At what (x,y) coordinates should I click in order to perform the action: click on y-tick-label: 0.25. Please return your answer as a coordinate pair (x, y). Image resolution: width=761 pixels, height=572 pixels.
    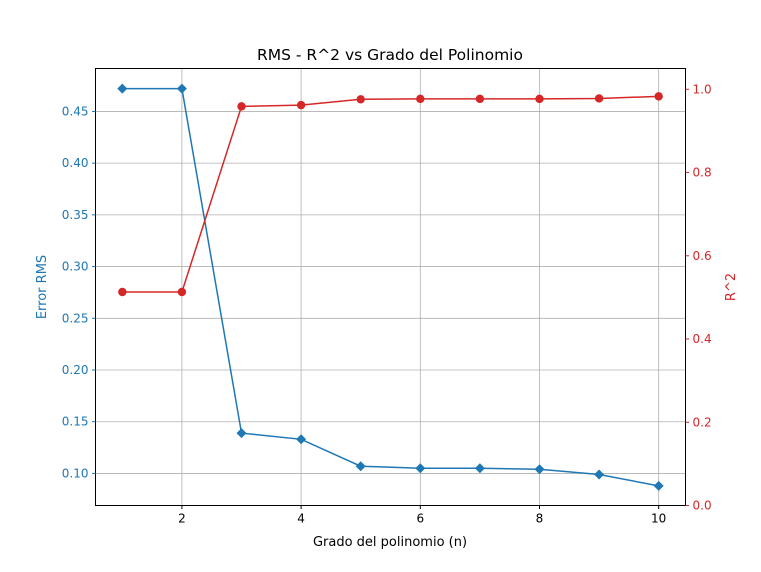
    Looking at the image, I should click on (75, 318).